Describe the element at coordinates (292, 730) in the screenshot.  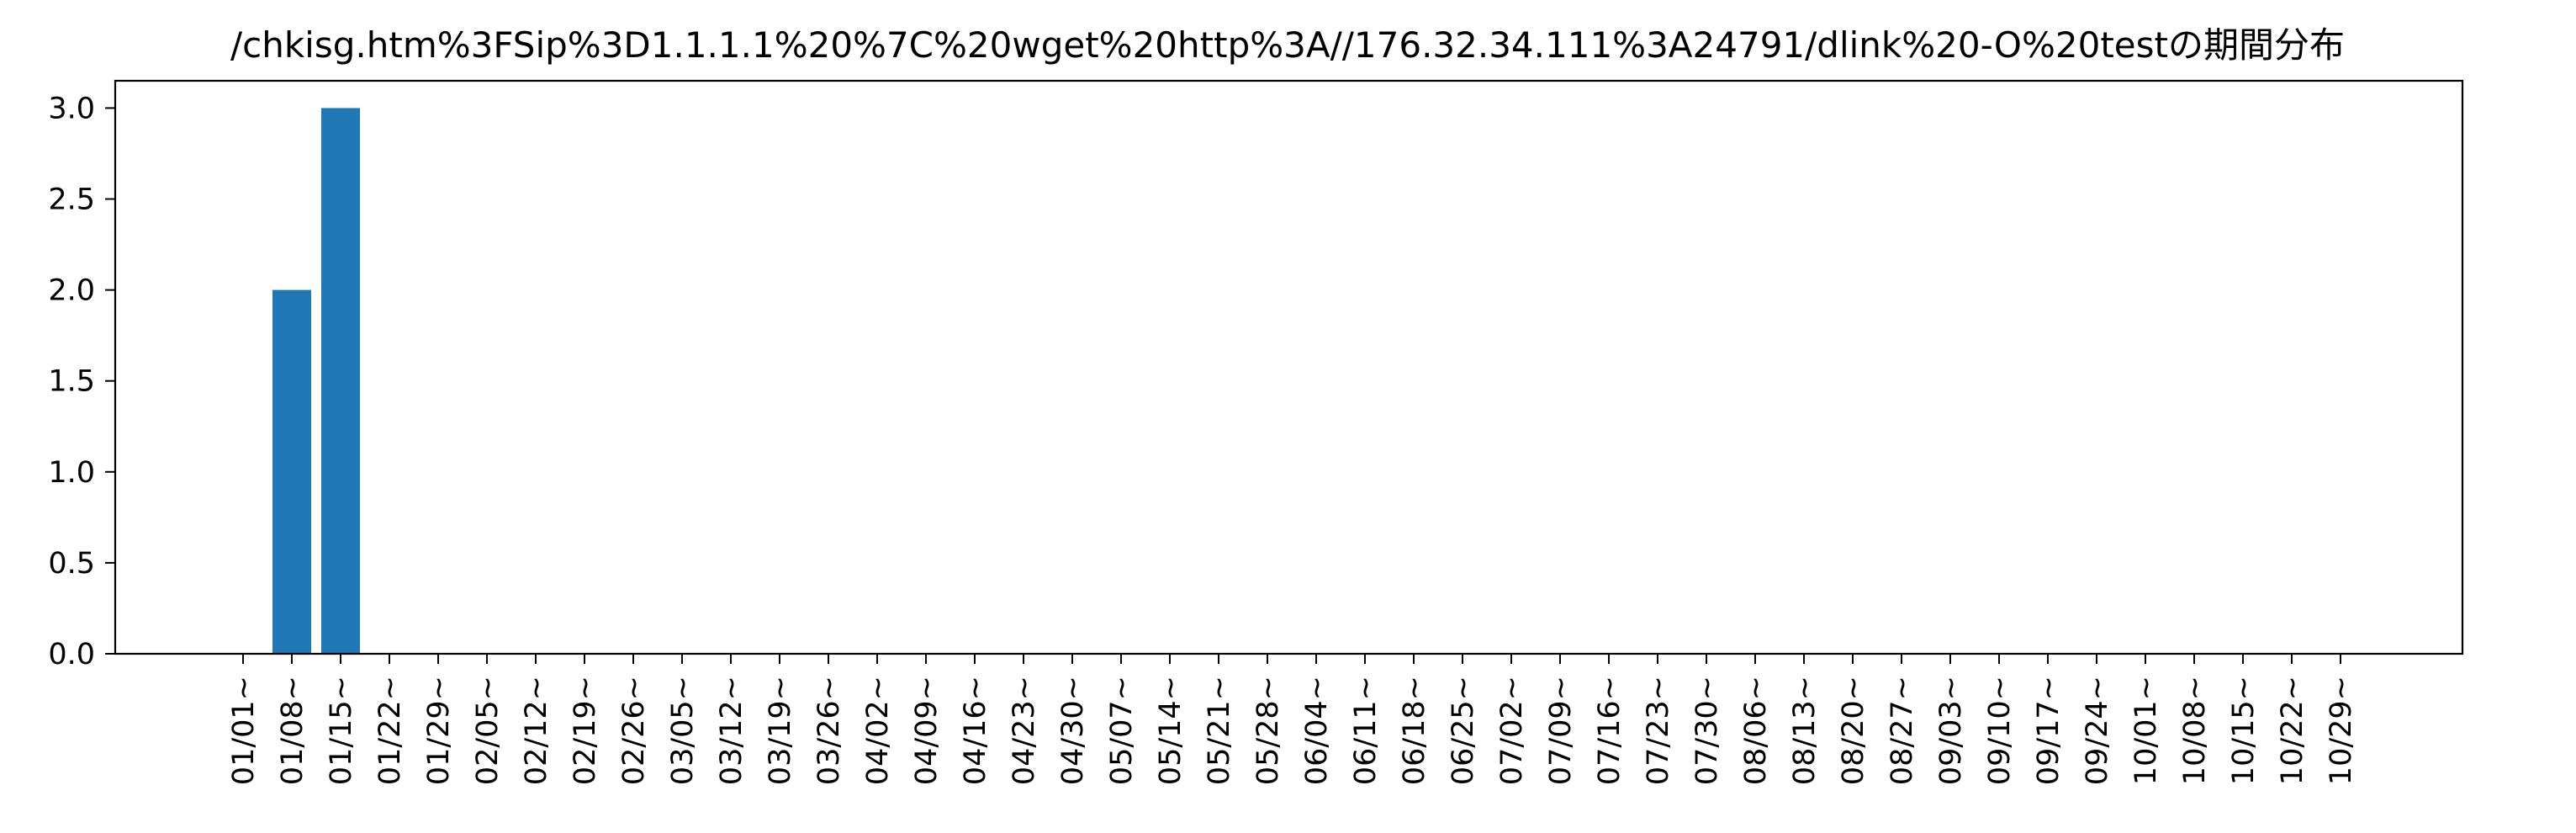
I see `x-tick-label: 01/08~` at that location.